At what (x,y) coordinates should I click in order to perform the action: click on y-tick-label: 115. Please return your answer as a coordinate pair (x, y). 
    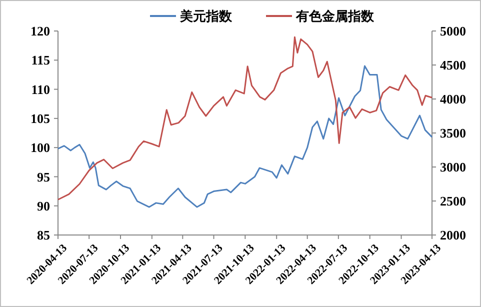
    Looking at the image, I should click on (40, 60).